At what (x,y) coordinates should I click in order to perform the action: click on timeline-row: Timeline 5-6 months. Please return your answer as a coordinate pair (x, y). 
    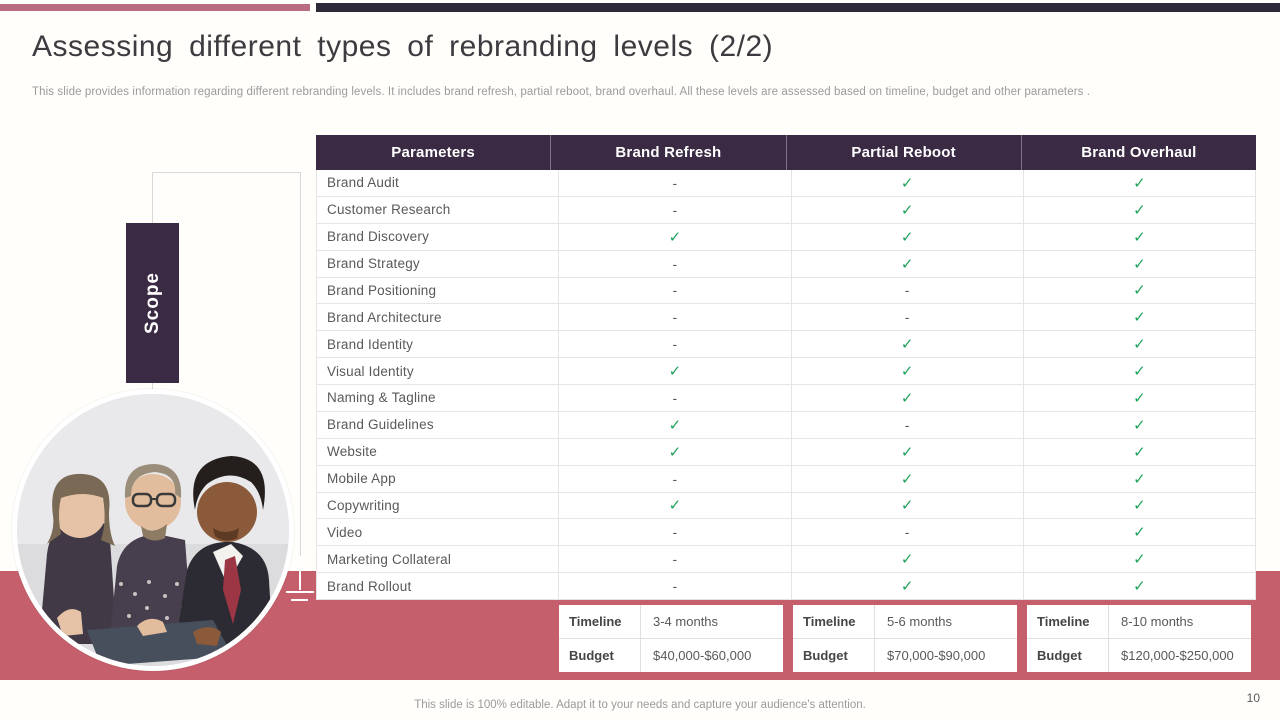
    Looking at the image, I should click on (905, 621).